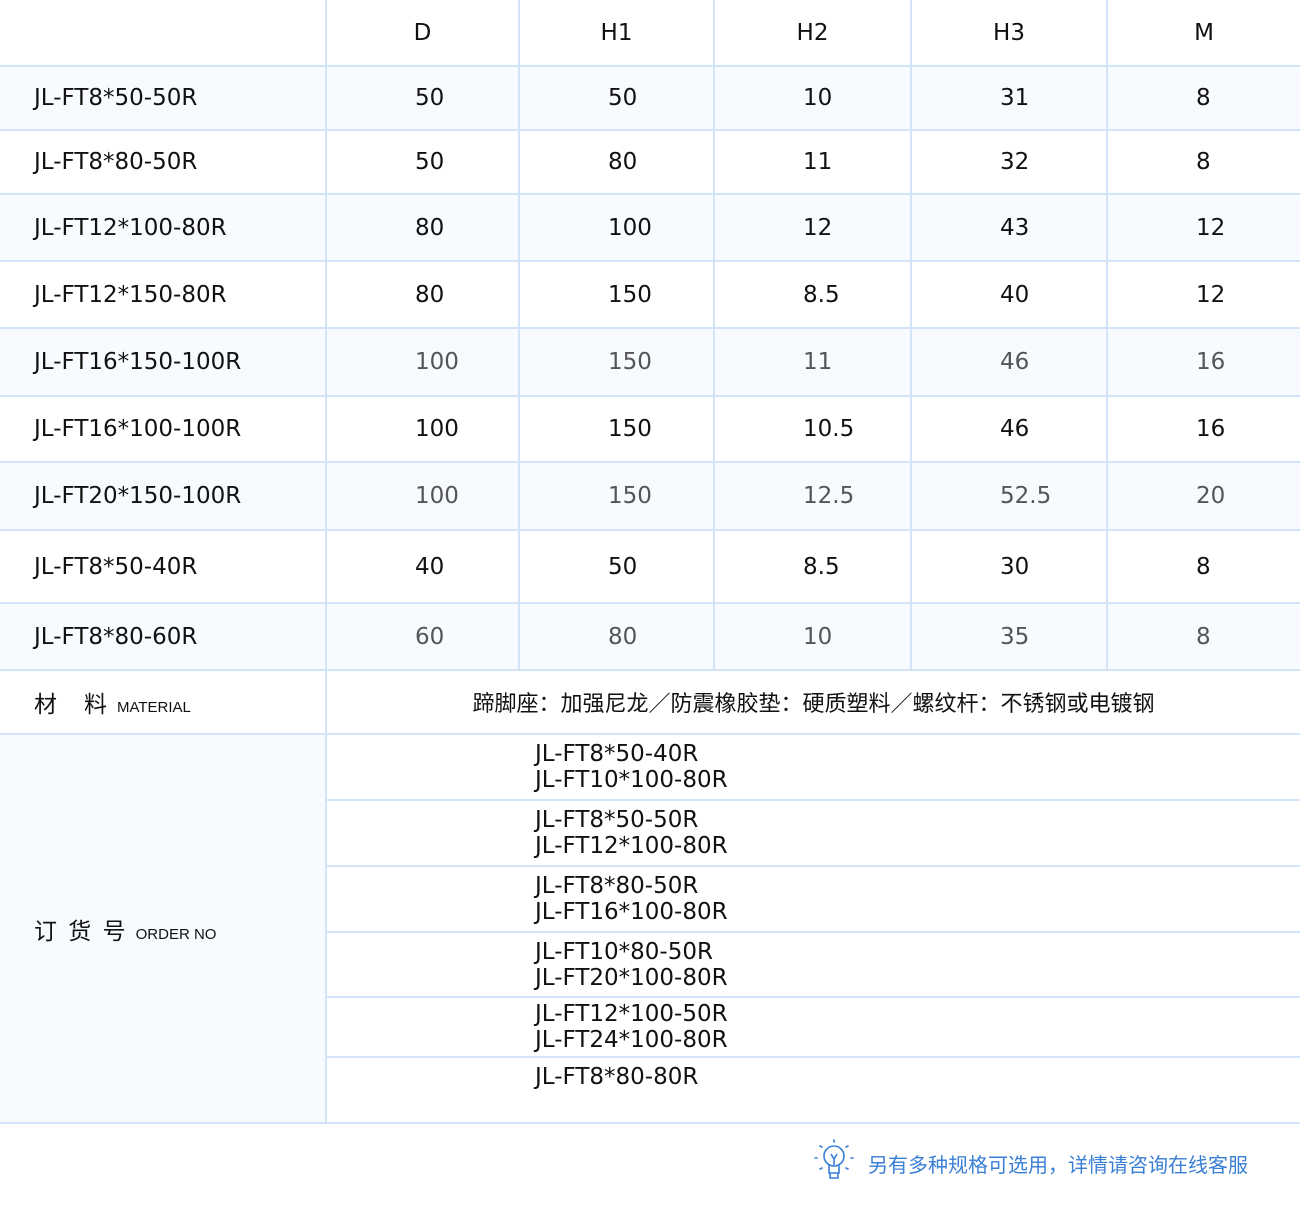  What do you see at coordinates (813, 833) in the screenshot?
I see `order-cell: JL-FT8*50-50RJL-FT12*100-80R` at bounding box center [813, 833].